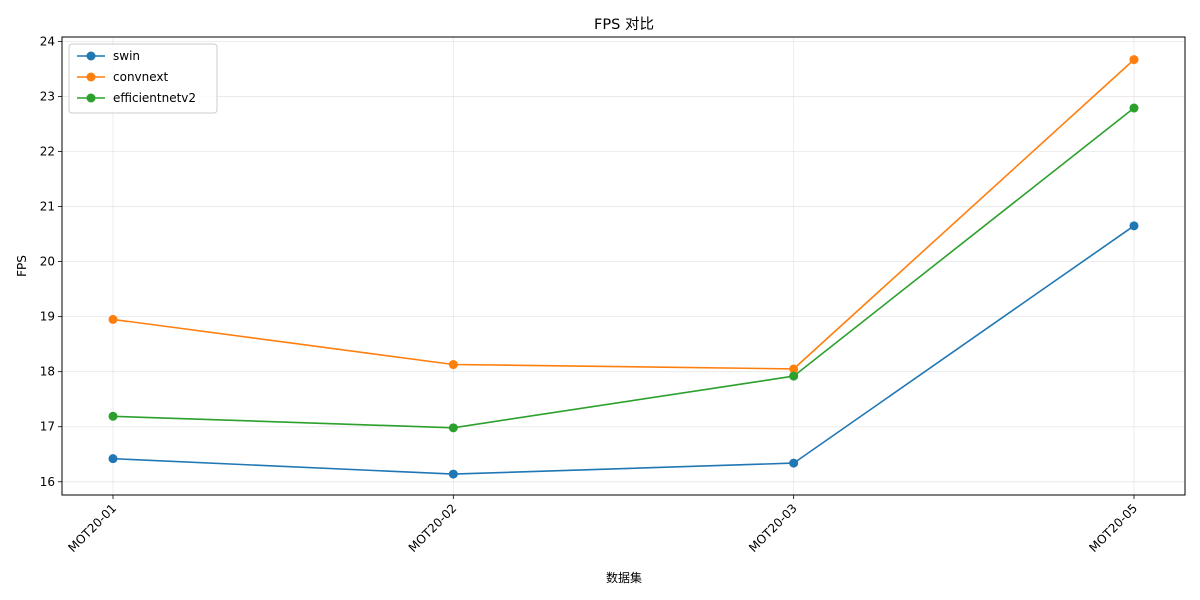  I want to click on y-tick-label: 17, so click(47, 427).